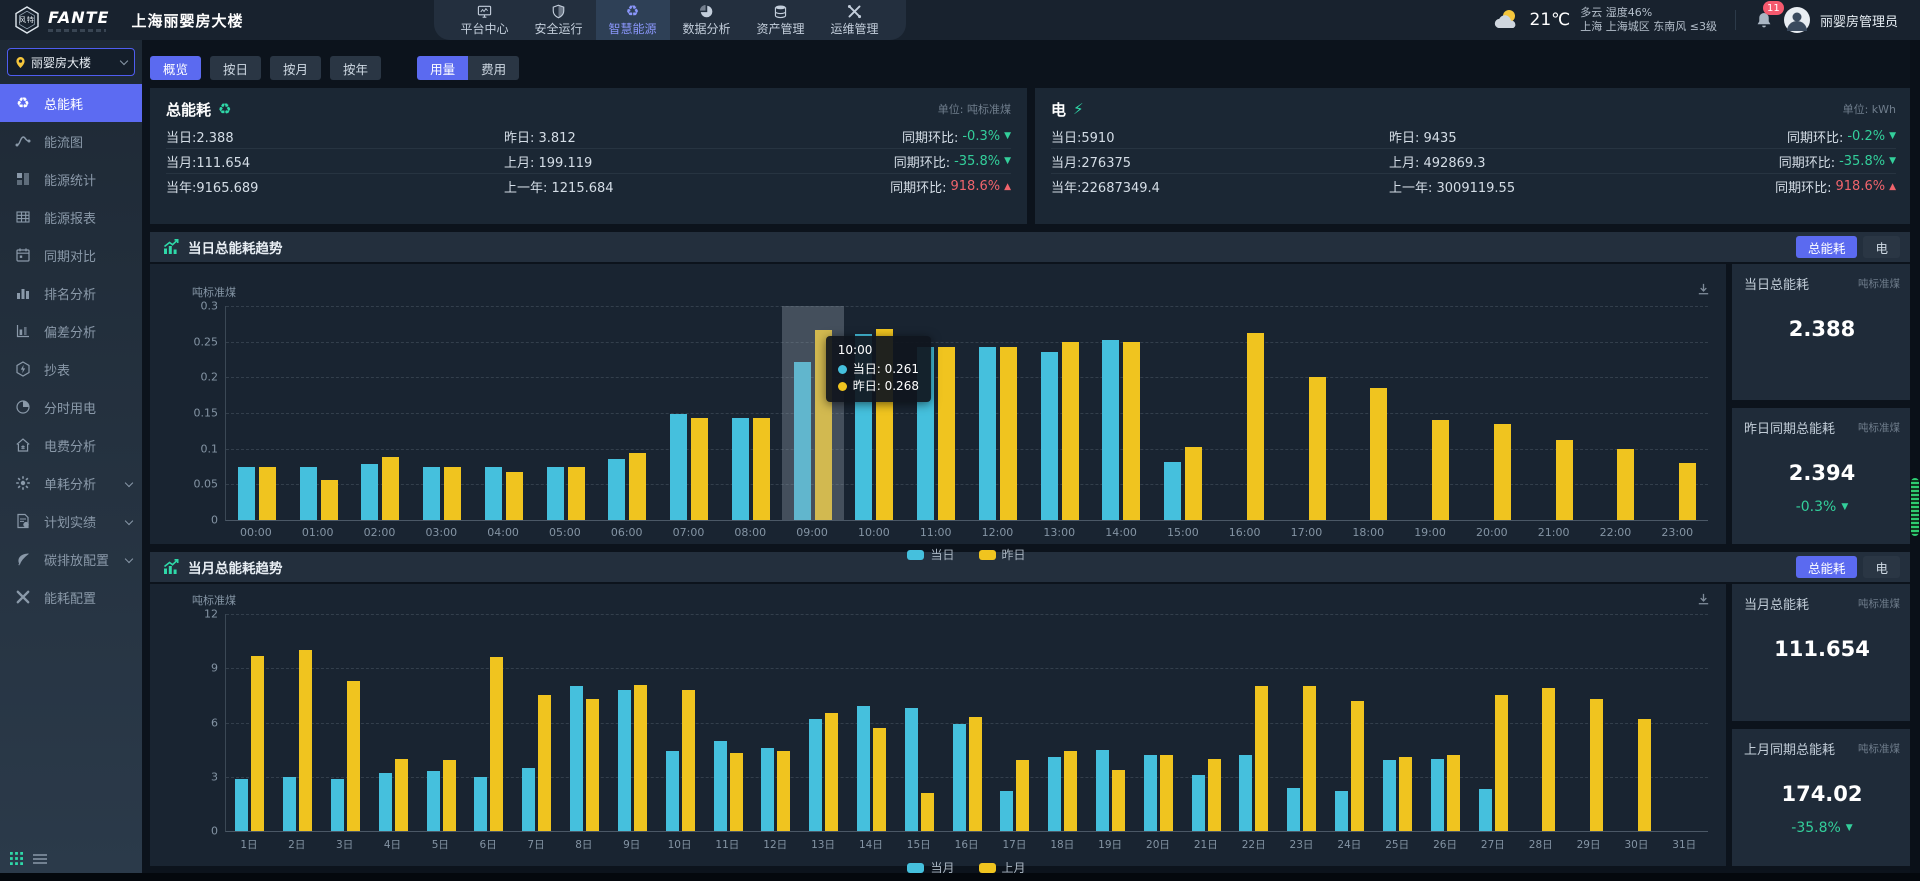 This screenshot has width=1920, height=881. I want to click on bar-当月-20日, so click(1150, 793).